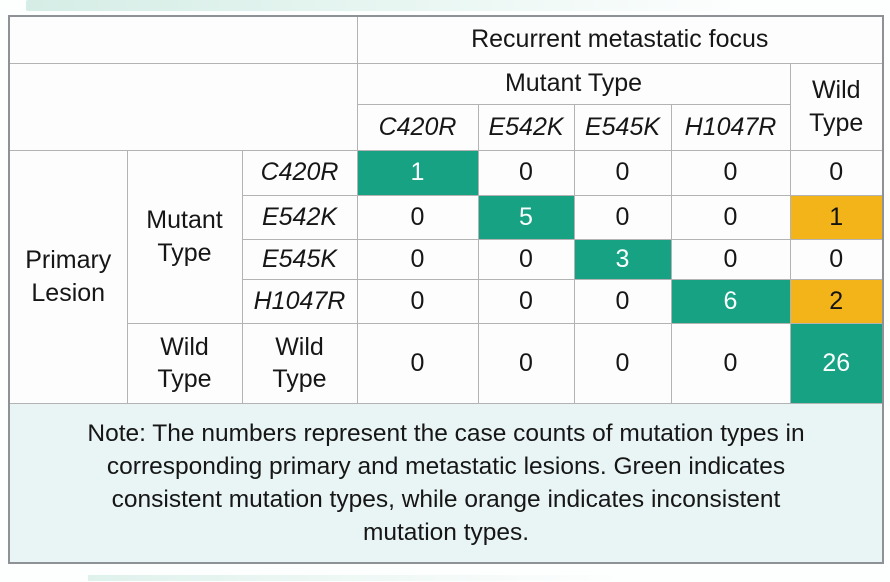  Describe the element at coordinates (730, 259) in the screenshot. I see `cell-e545k-h1047r: 0` at that location.